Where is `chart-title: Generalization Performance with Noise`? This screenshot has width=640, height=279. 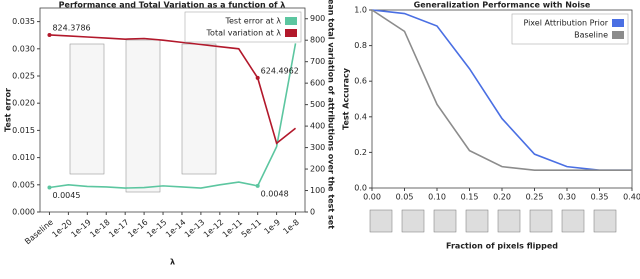
chart-title: Generalization Performance with Noise is located at coordinates (502, 5).